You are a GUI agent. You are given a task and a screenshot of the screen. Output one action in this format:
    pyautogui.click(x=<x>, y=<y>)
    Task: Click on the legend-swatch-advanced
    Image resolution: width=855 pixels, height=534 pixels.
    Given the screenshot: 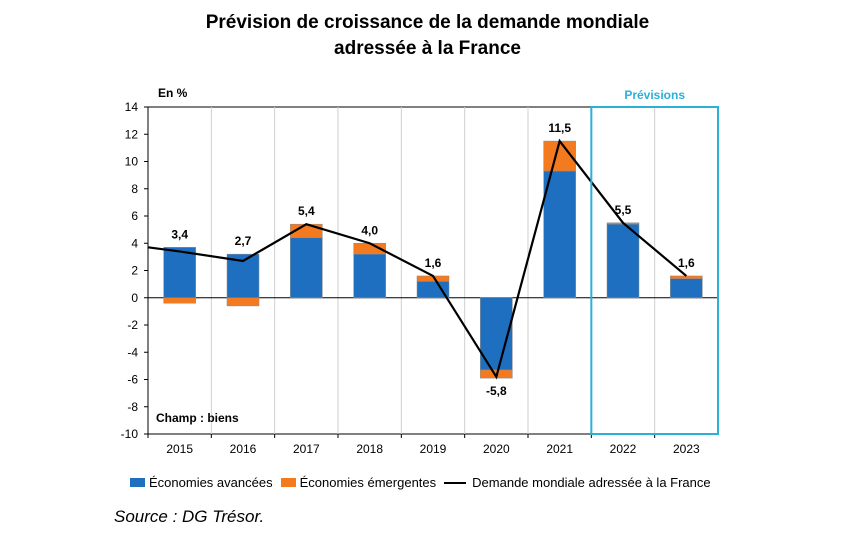 What is the action you would take?
    pyautogui.click(x=137, y=482)
    